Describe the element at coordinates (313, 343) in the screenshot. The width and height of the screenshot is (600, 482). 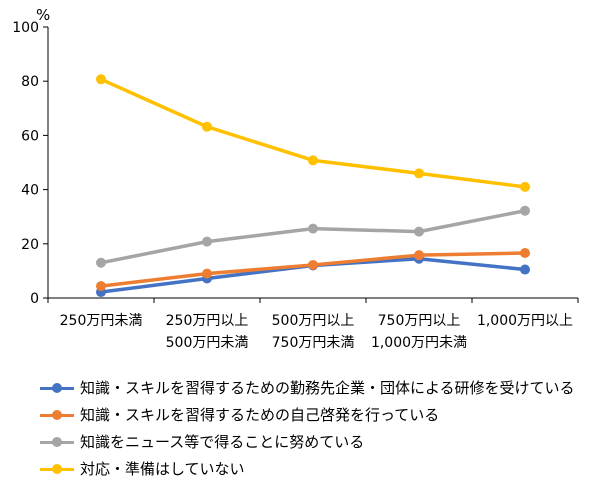
I see `x-tick-label: 750万円未満` at that location.